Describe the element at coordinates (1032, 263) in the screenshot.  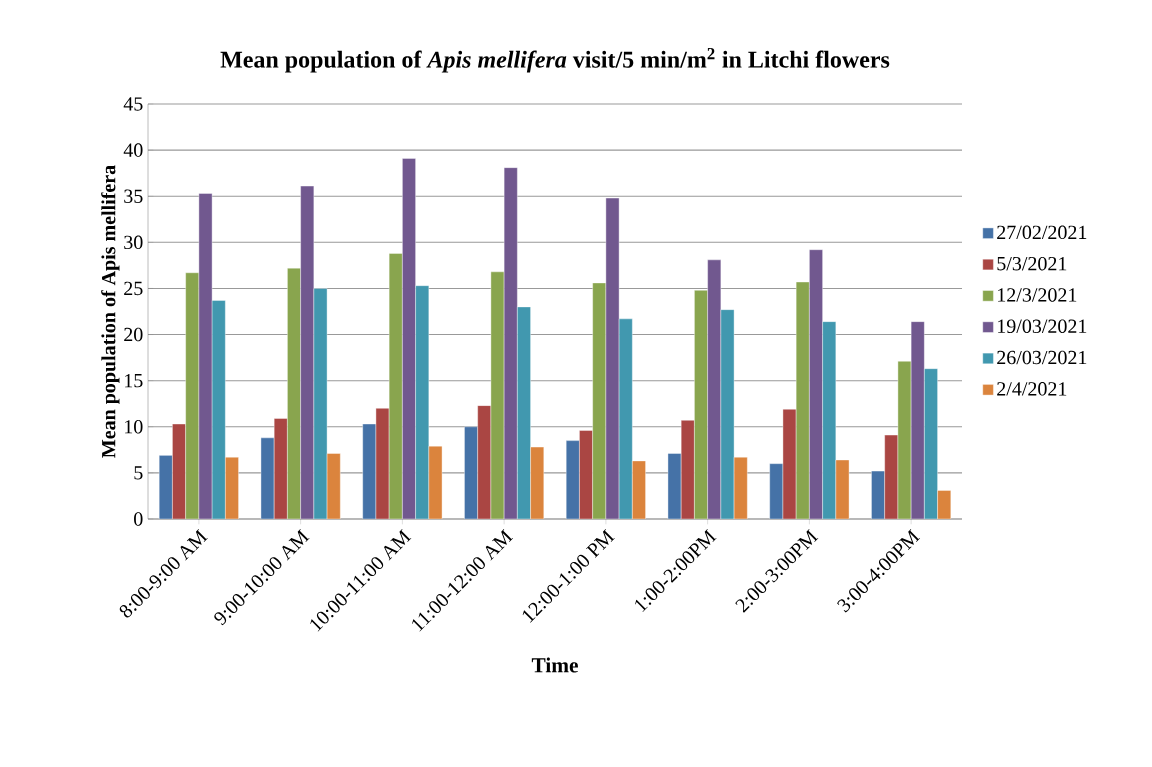
I see `legend-label: 5/3/2021` at that location.